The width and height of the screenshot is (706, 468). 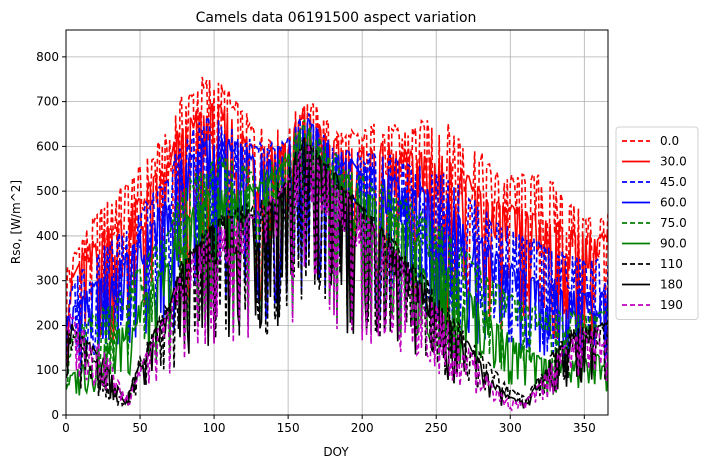 I want to click on y-axis-label: Rso, [W/m^2], so click(x=16, y=222).